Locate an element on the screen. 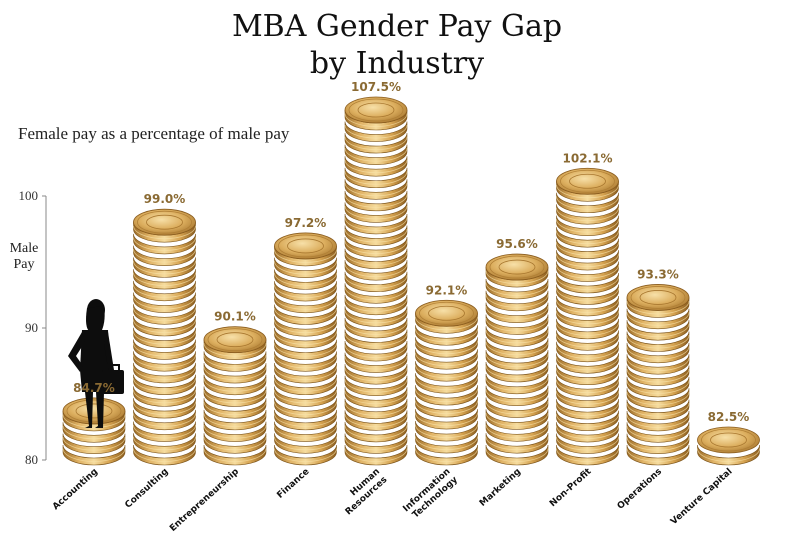  y-tick-label: 90 is located at coordinates (31, 327).